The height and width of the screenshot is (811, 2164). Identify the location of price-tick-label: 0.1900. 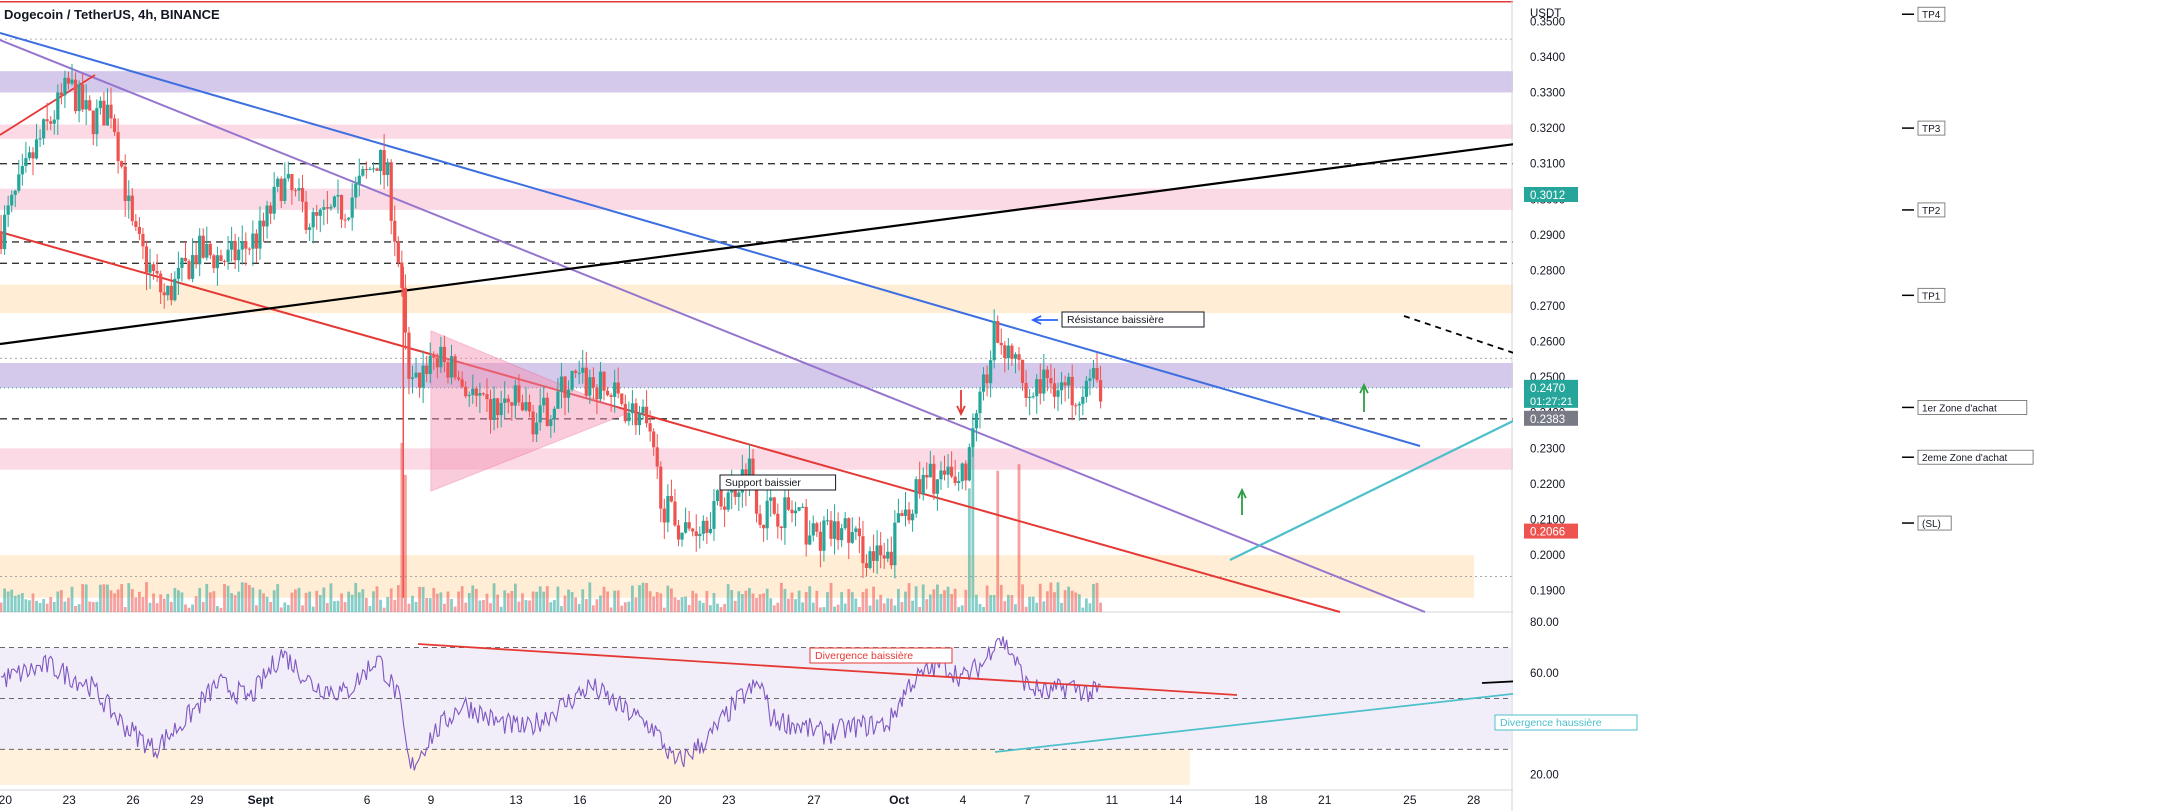
(1547, 592).